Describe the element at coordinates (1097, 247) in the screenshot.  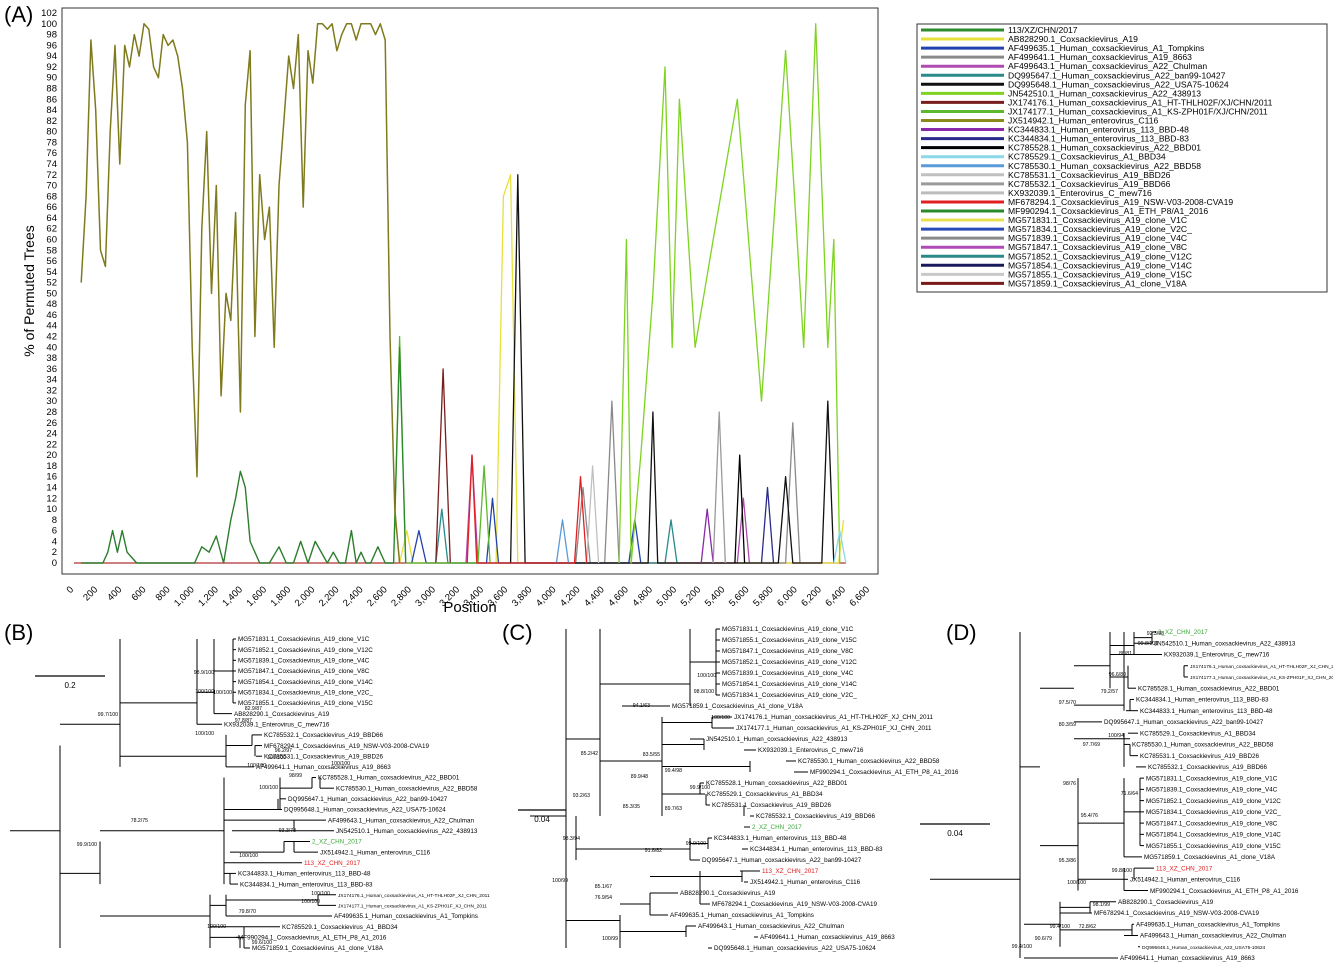
I see `legend-label: MG571847.1_Coxsackievirus_A19_clone_V8C` at that location.